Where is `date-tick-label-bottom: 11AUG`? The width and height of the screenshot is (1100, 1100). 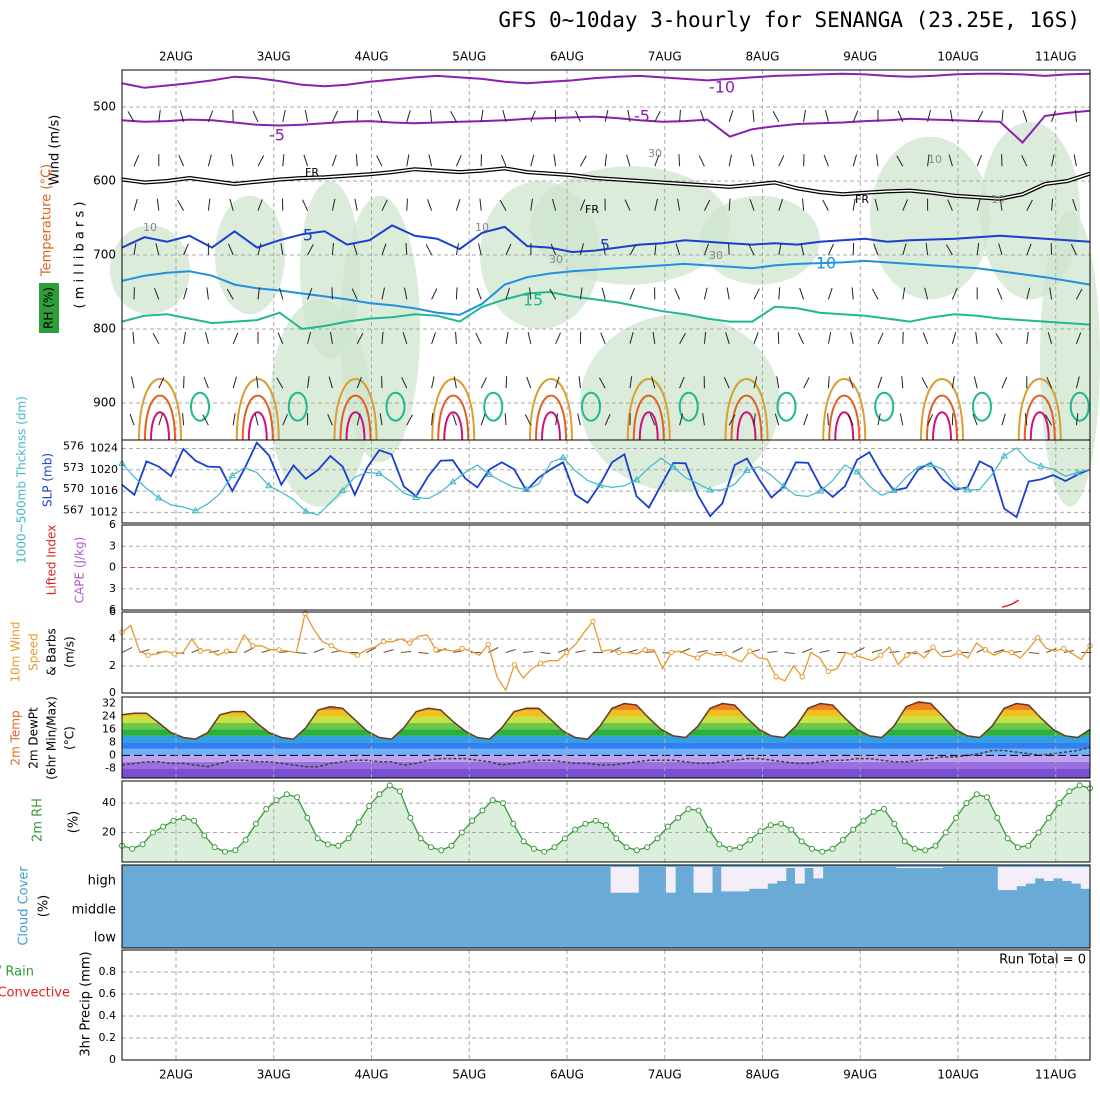 date-tick-label-bottom: 11AUG is located at coordinates (1056, 1075).